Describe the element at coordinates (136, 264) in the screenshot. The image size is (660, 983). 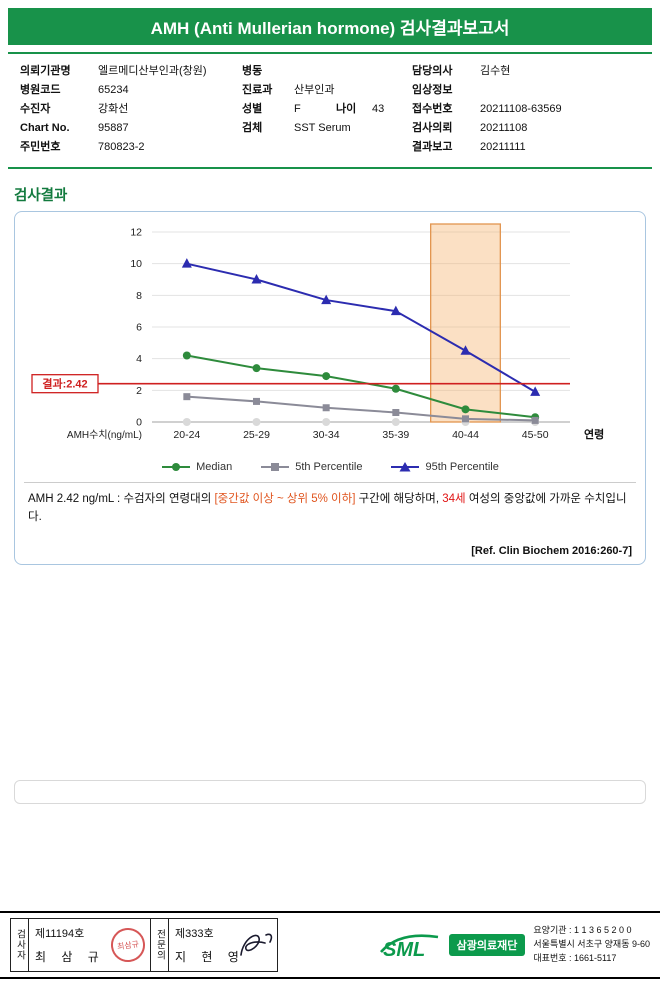
I see `svg-text: 10` at that location.